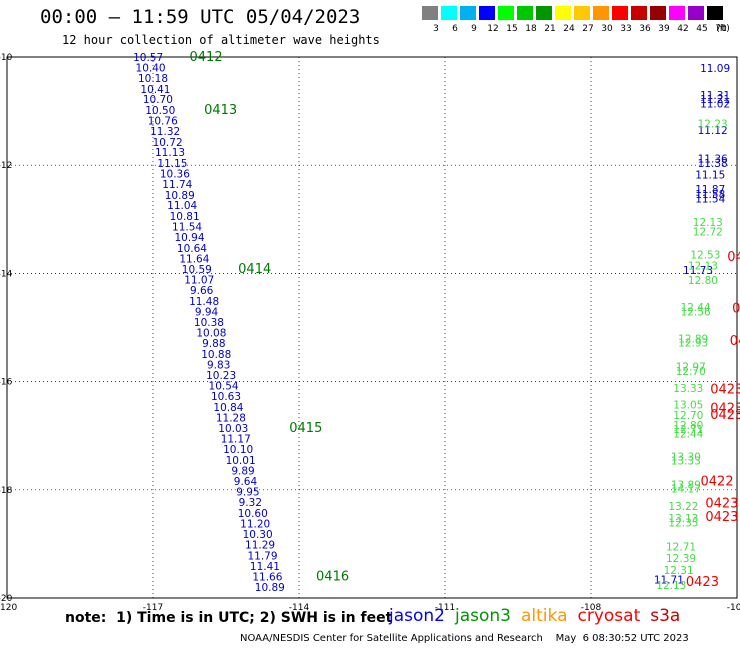  Describe the element at coordinates (153, 79) in the screenshot. I see `data-label: 10.18` at that location.